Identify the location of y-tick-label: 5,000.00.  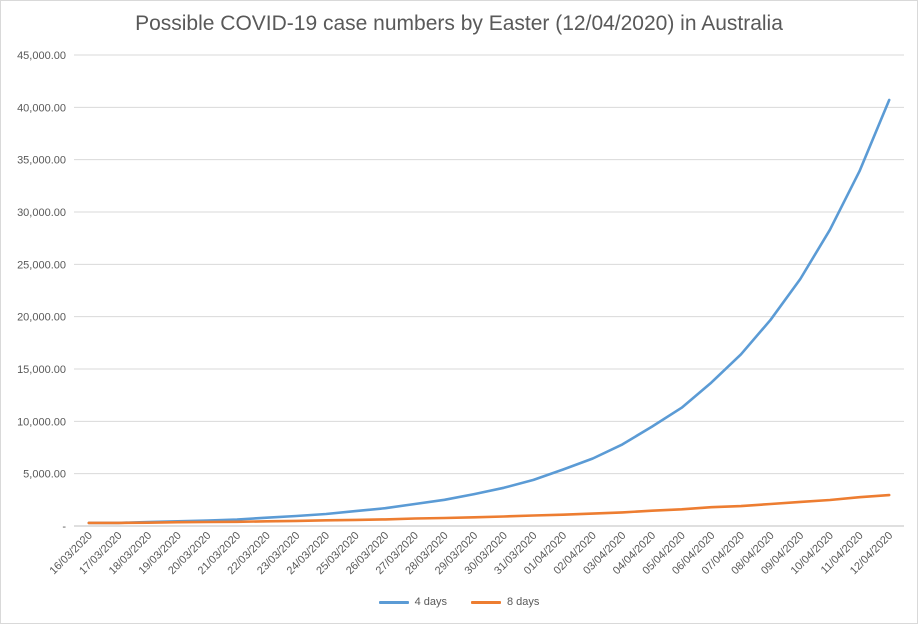
(44, 475).